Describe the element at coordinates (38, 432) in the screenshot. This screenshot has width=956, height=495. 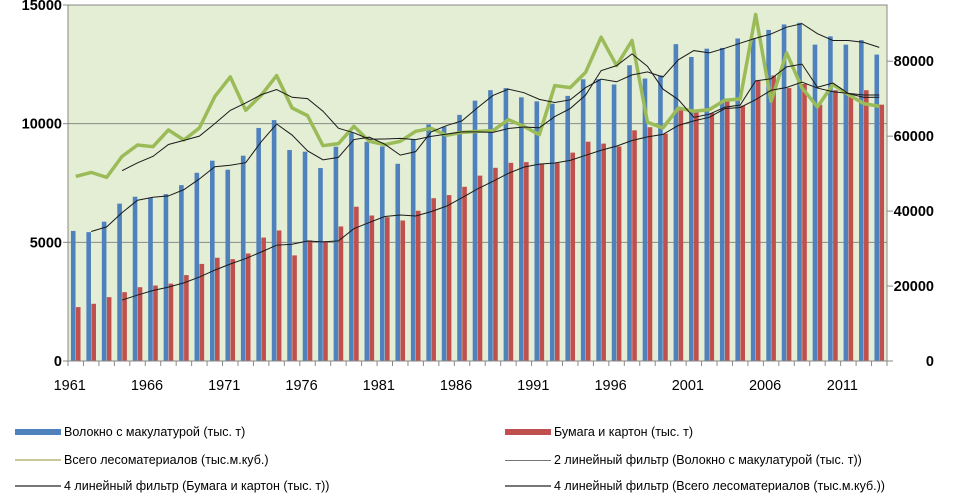
I see `legend-swatch-fiber` at that location.